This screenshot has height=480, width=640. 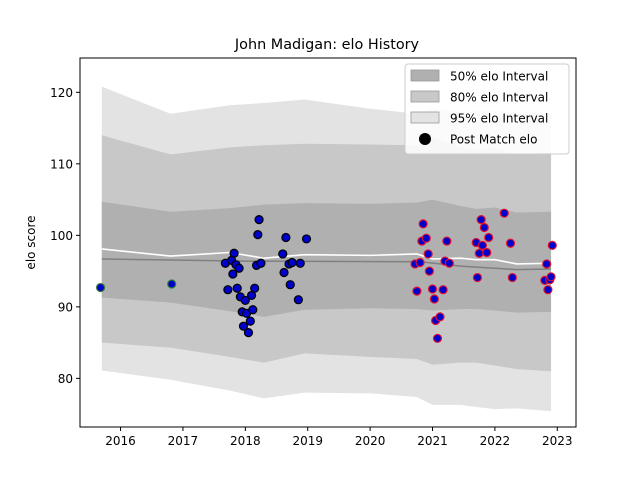 I want to click on y-tick-label: 110, so click(x=61, y=164).